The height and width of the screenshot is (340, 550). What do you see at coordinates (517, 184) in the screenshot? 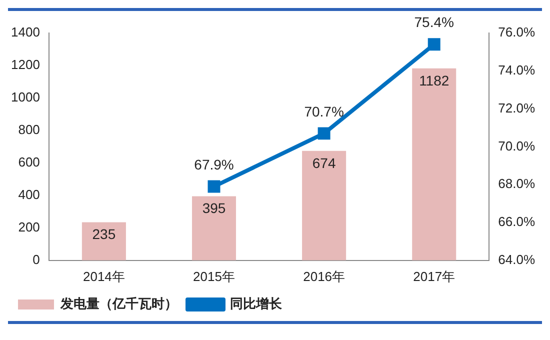
I see `y2-tick-label: 68.0%` at bounding box center [517, 184].